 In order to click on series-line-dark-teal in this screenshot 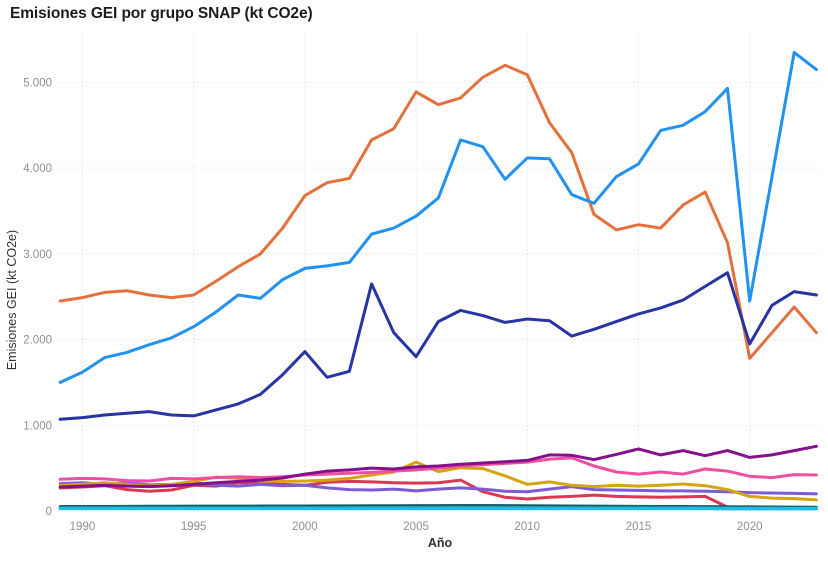, I will do `click(438, 506)`.